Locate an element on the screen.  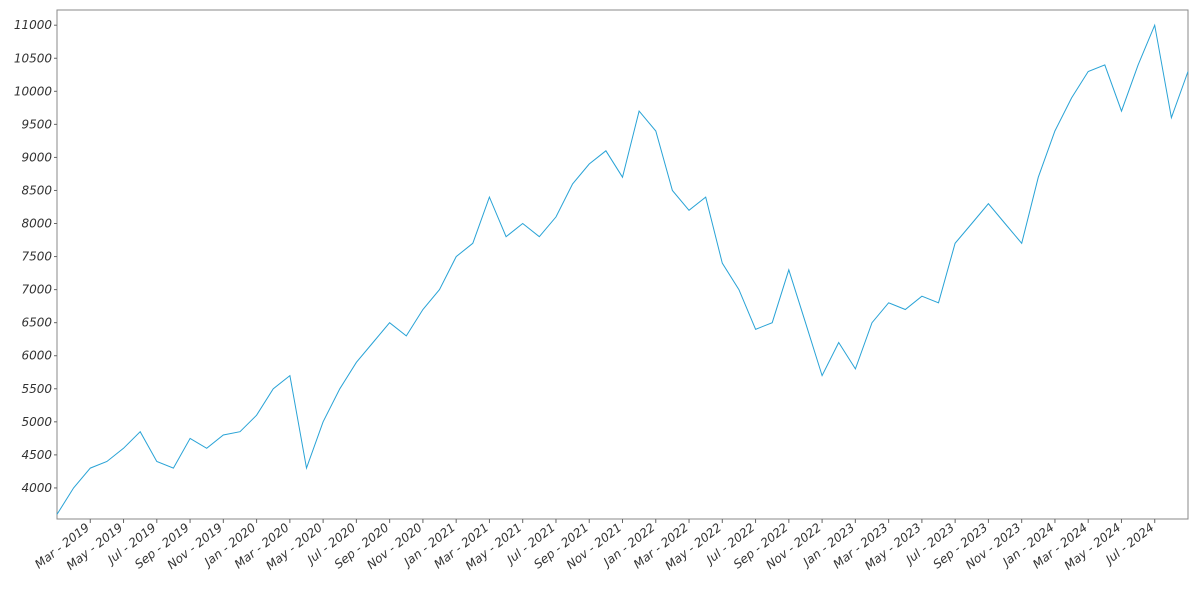
y-tick-label: 7000 is located at coordinates (36, 290).